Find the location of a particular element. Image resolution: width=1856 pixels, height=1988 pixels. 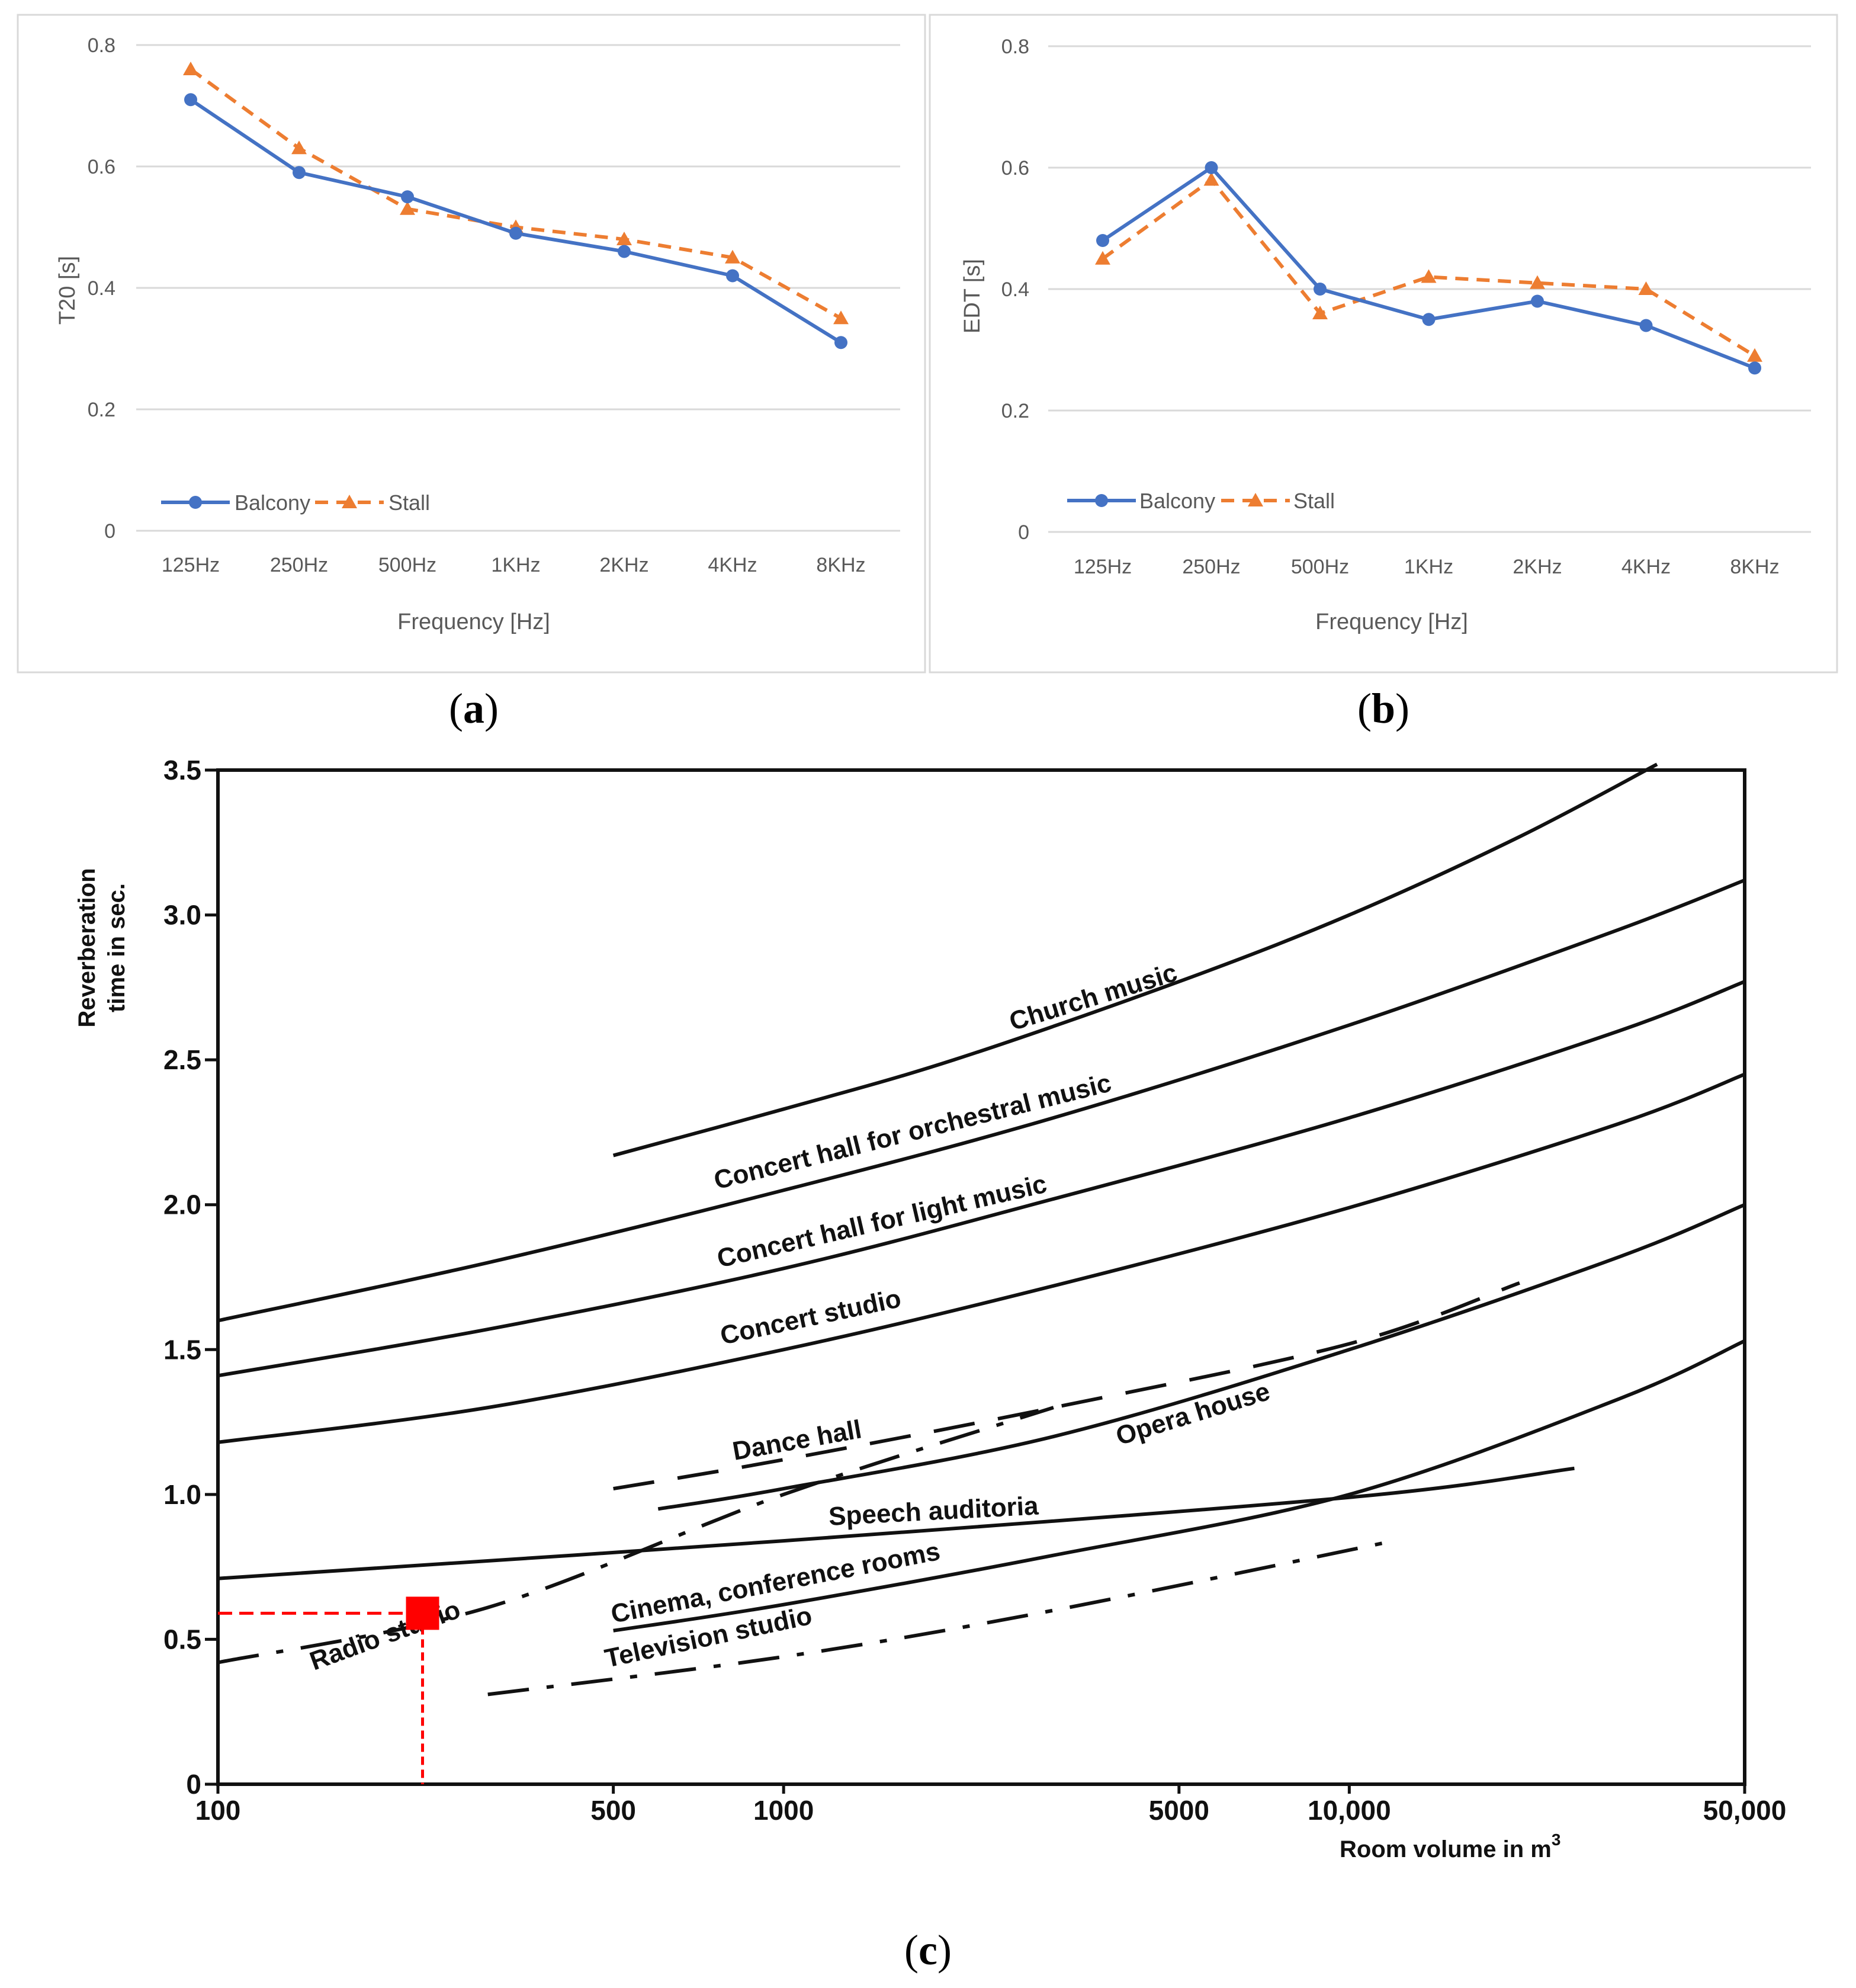

curve-cinema-conference-rooms is located at coordinates (1179, 1486).